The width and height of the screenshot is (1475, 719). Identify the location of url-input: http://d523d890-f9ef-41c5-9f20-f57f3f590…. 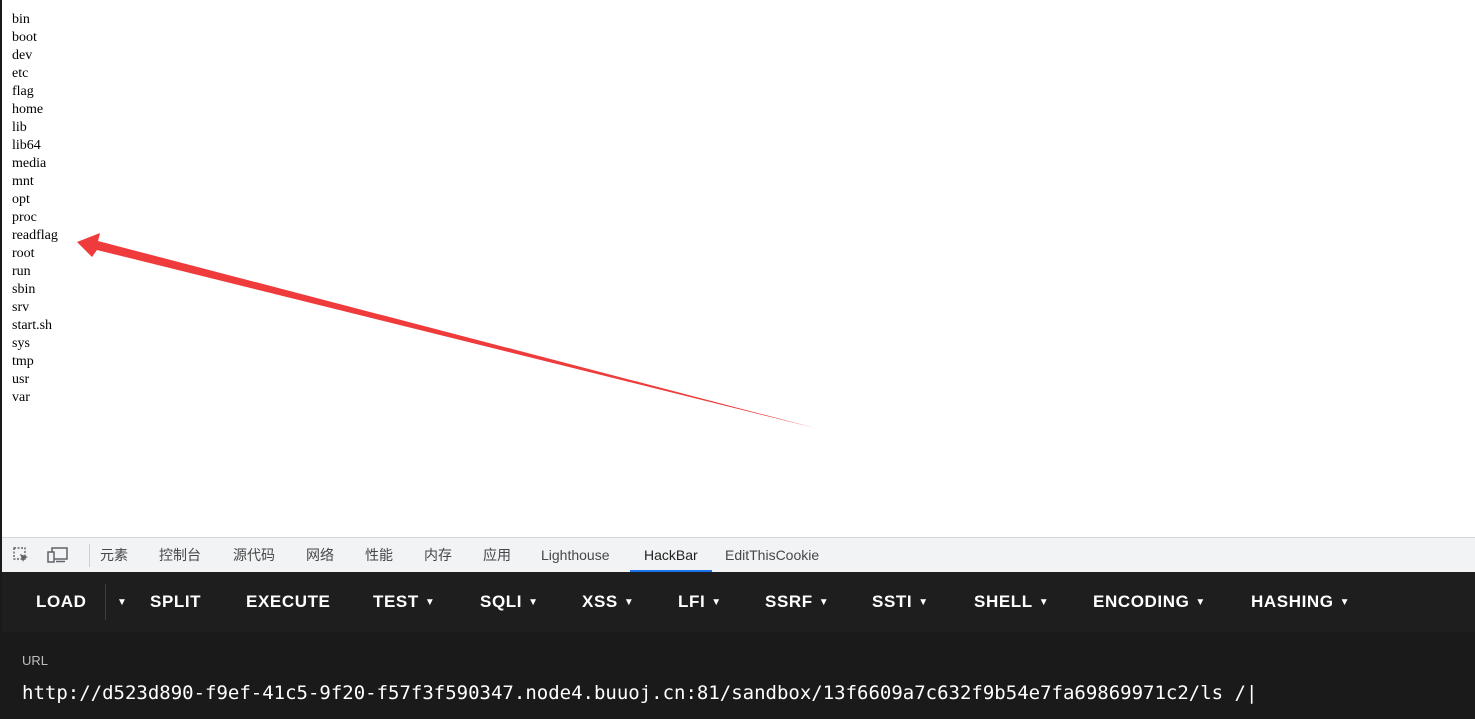
(640, 693).